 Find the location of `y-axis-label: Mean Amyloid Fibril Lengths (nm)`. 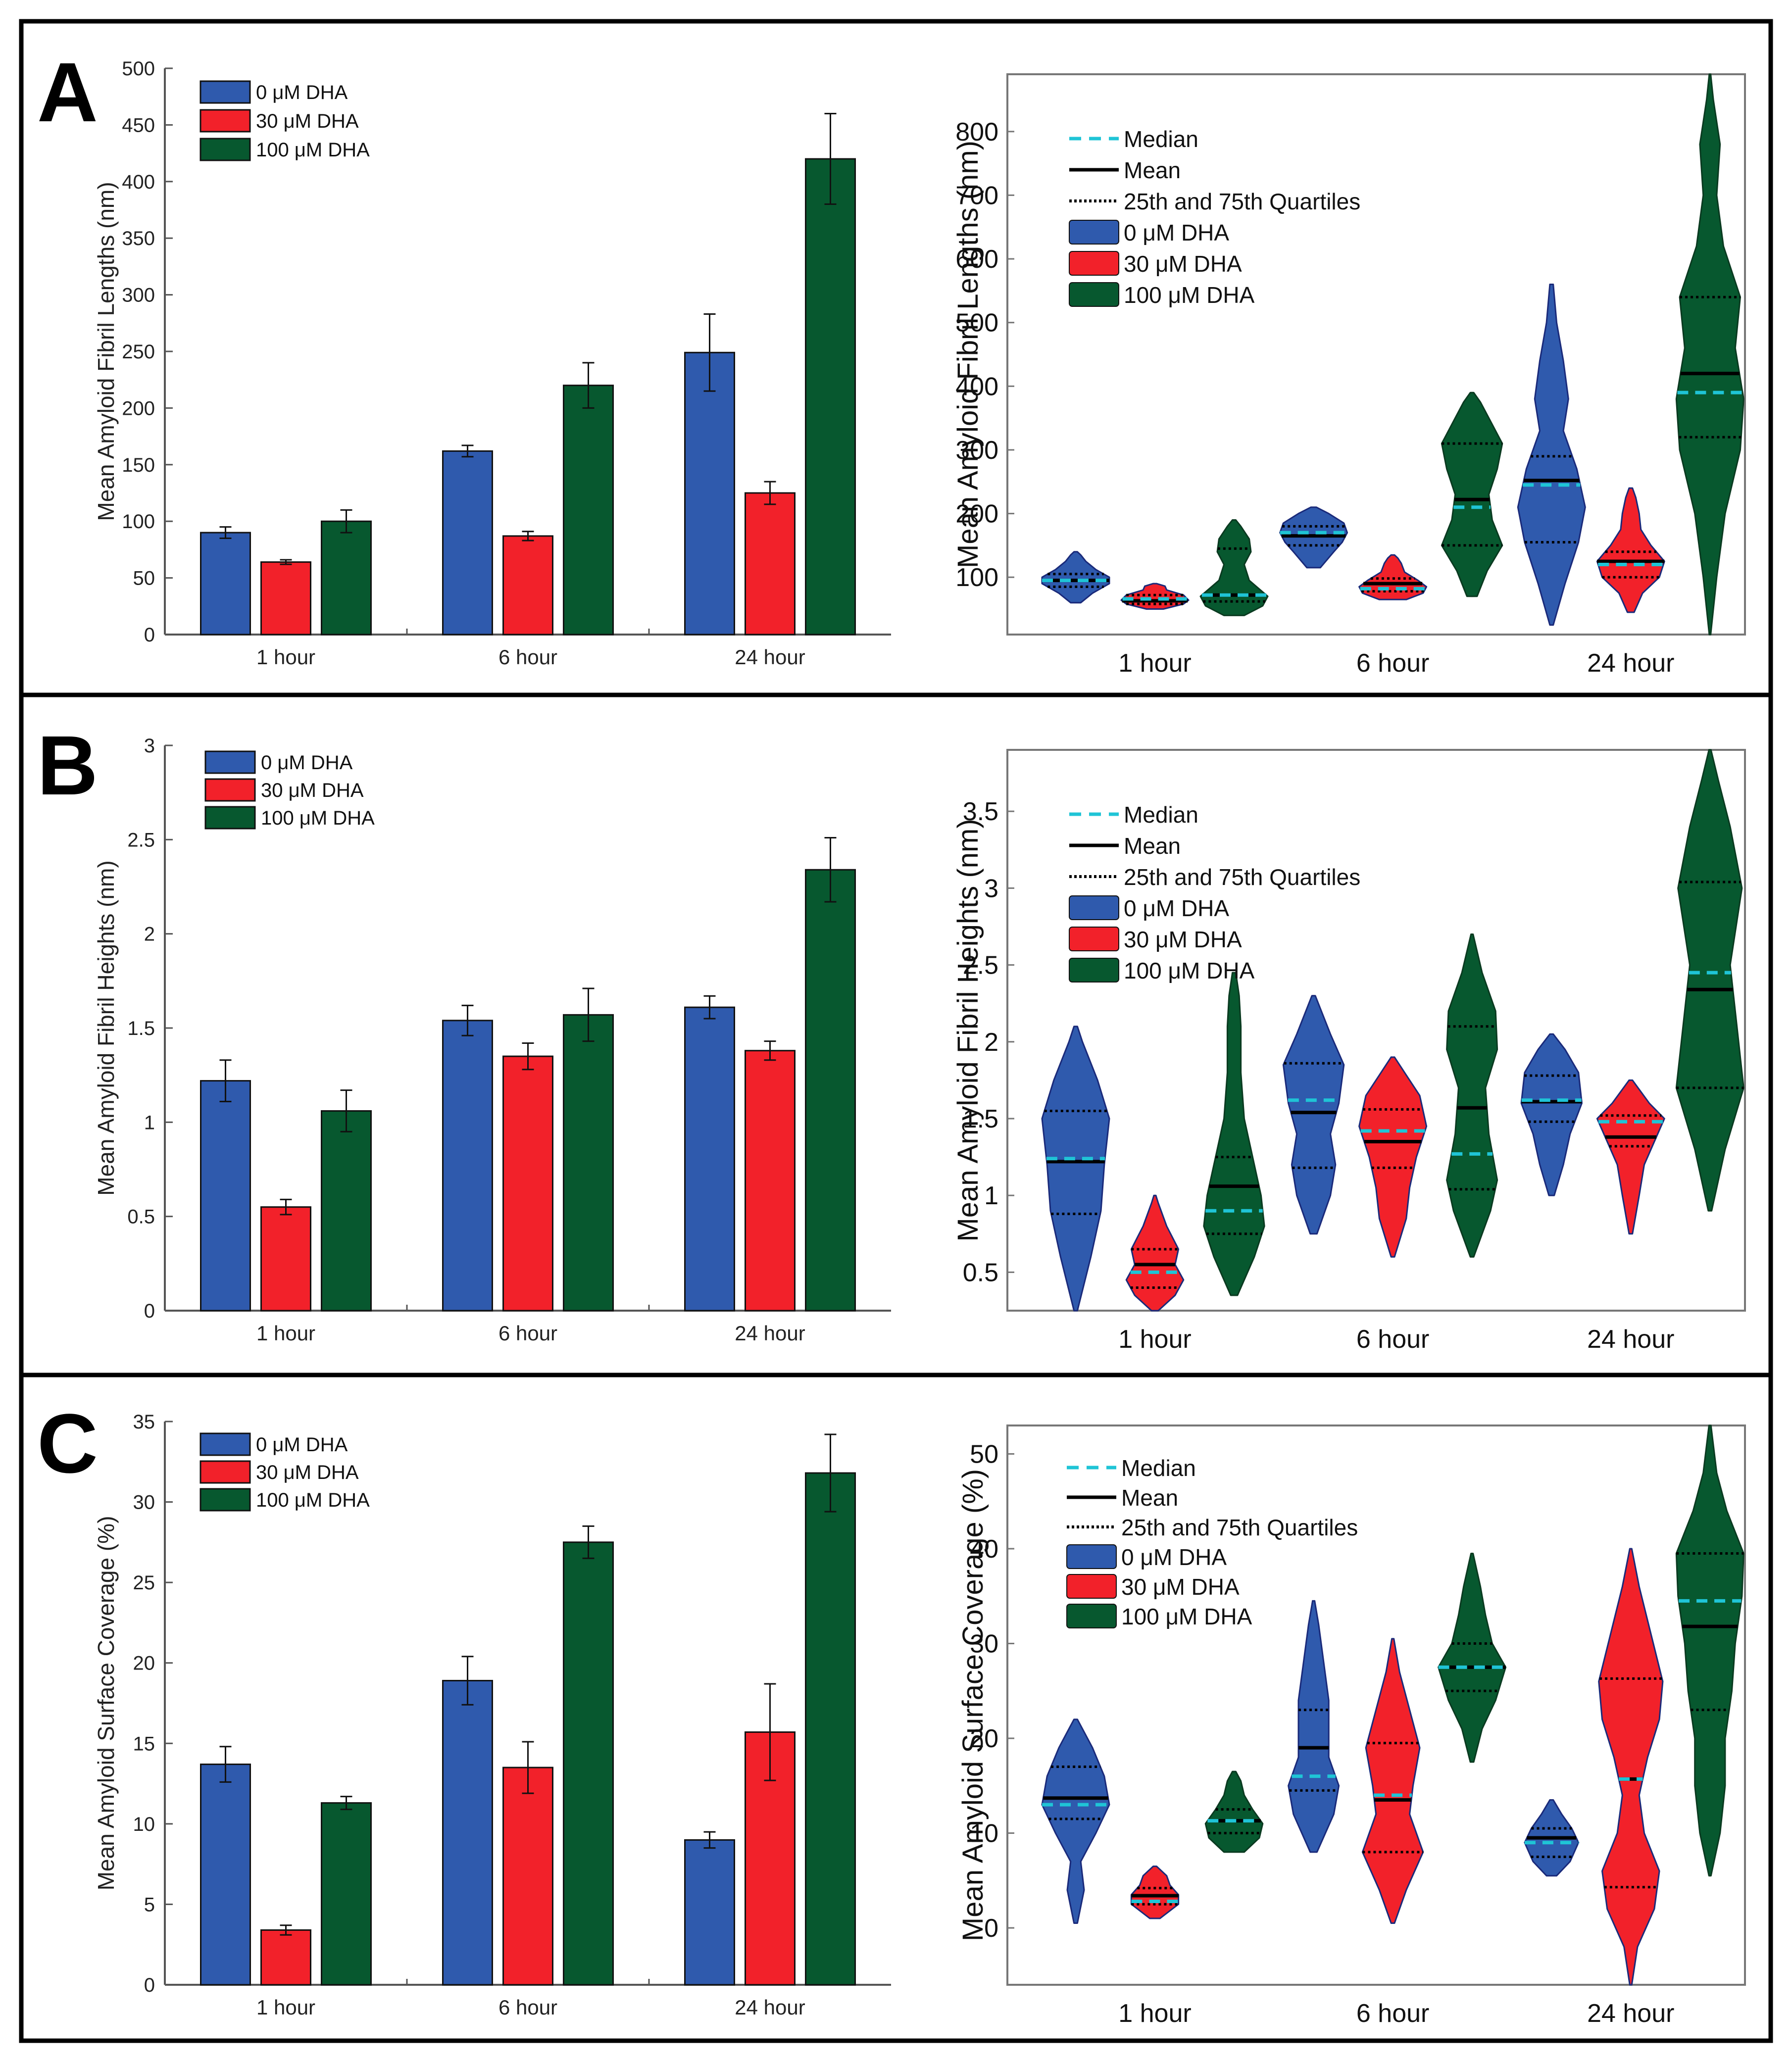

y-axis-label: Mean Amyloid Fibril Lengths (nm) is located at coordinates (968, 354).